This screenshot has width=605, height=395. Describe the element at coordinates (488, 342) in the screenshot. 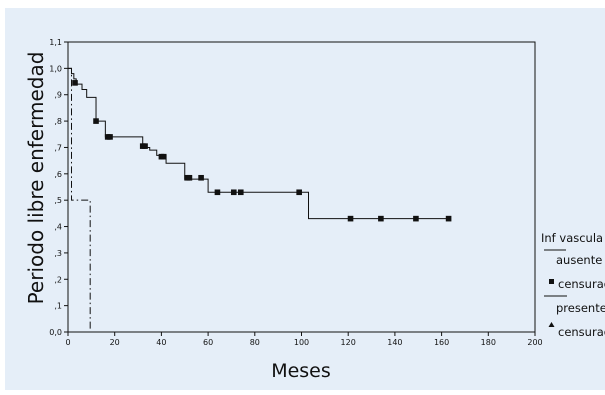

I see `x-tick-label: 180` at that location.